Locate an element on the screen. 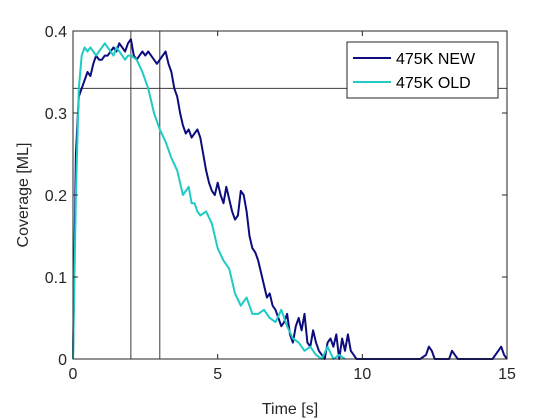 Image resolution: width=560 pixels, height=420 pixels. y-tick-label: 0 is located at coordinates (62, 360).